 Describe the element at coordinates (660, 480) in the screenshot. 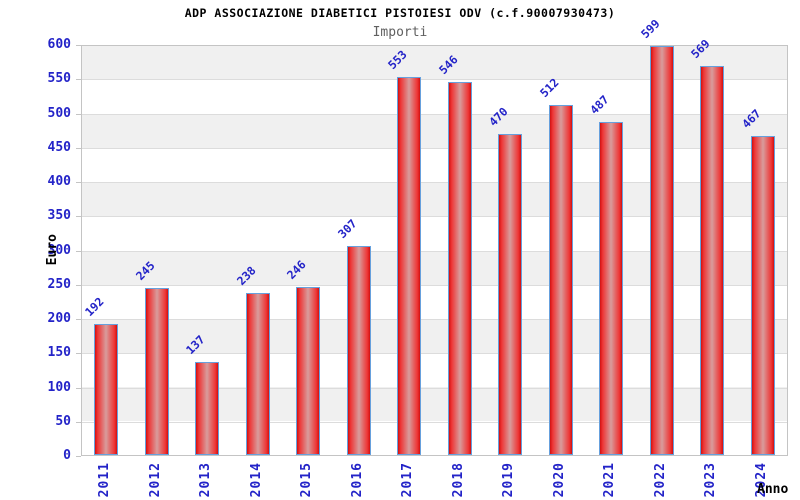

I see `x-tick-label: 2022` at that location.